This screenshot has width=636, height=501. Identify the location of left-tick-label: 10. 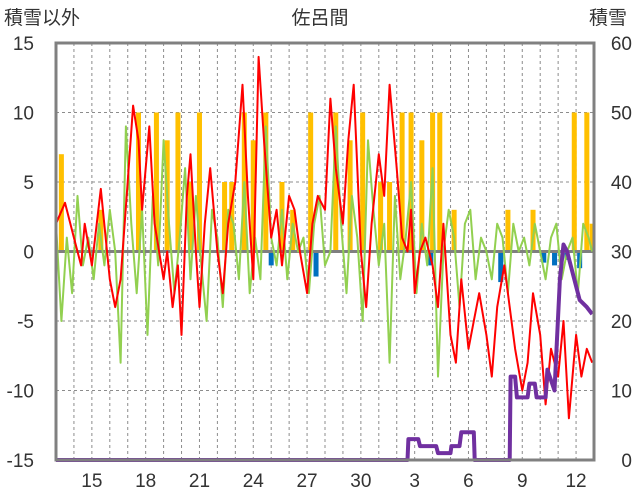
(23, 114).